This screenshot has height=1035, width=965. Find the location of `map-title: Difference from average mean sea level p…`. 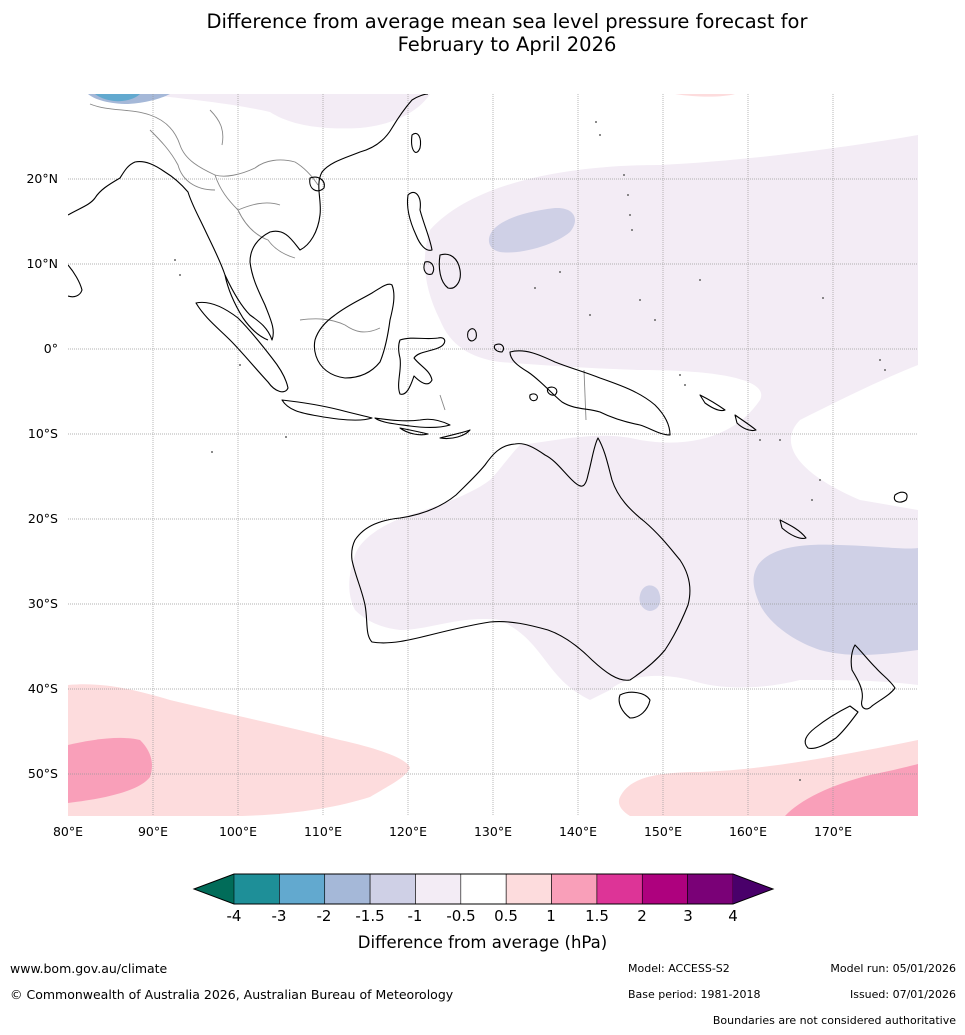

map-title: Difference from average mean sea level p… is located at coordinates (482, 33).